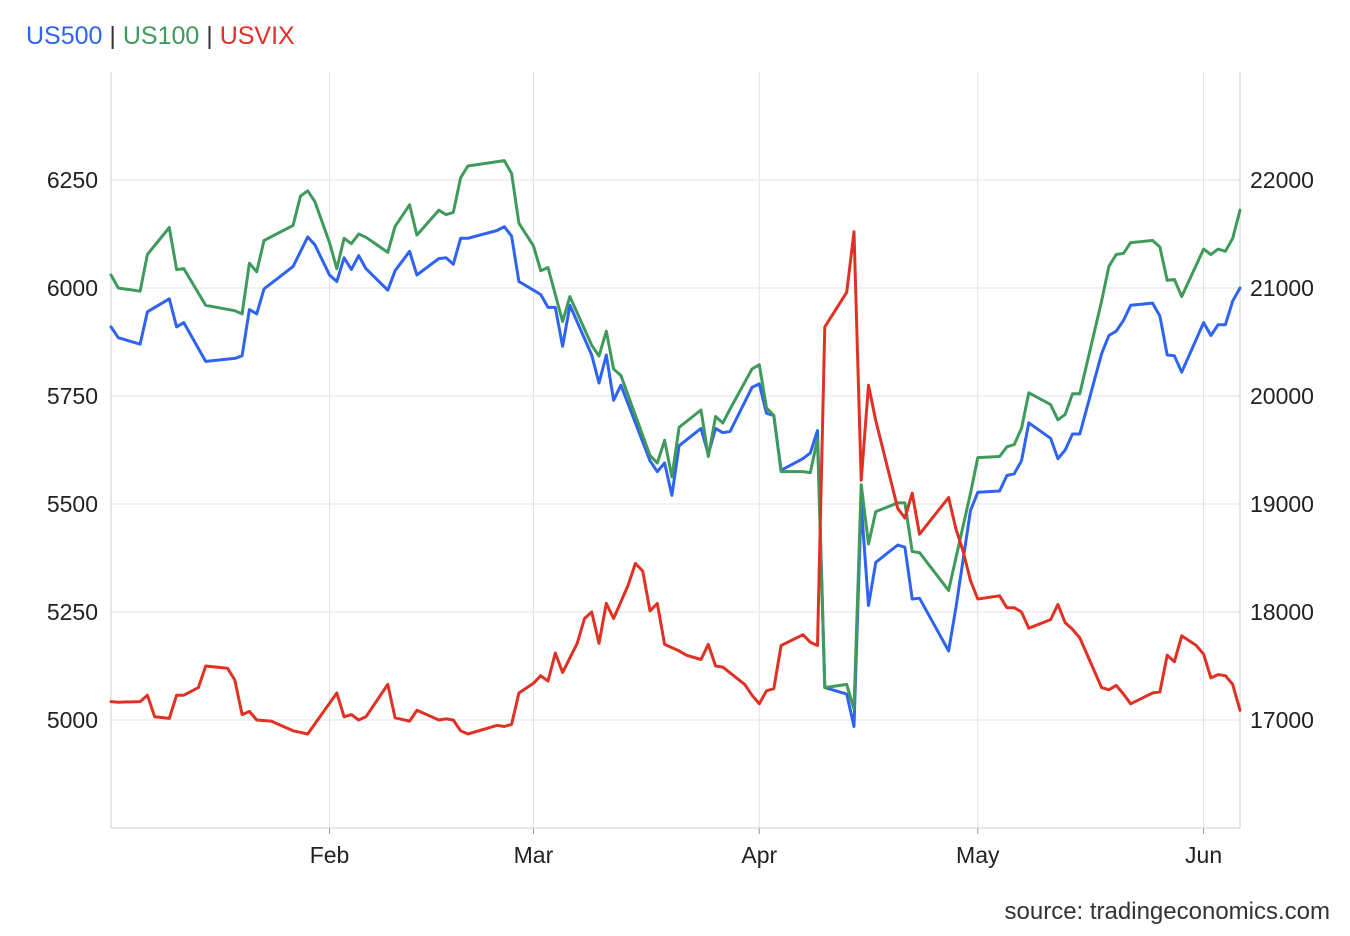  I want to click on y-right-tick-label: 20000, so click(1282, 396).